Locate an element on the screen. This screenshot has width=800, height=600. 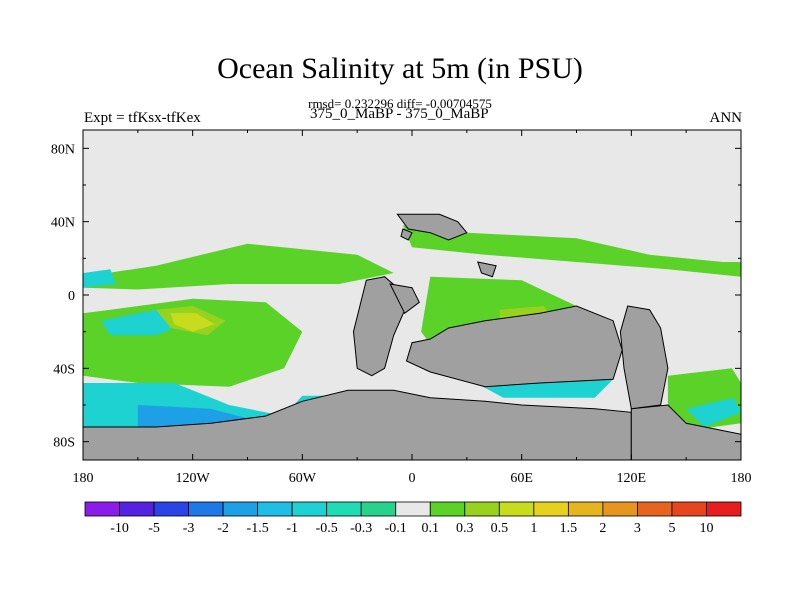
y-tick-label: 80S is located at coordinates (64, 443).